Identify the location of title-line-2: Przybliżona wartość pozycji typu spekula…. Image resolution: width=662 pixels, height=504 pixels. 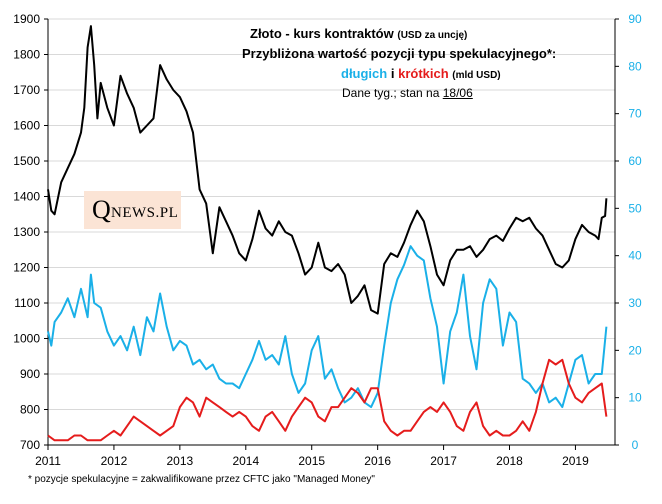
(399, 53).